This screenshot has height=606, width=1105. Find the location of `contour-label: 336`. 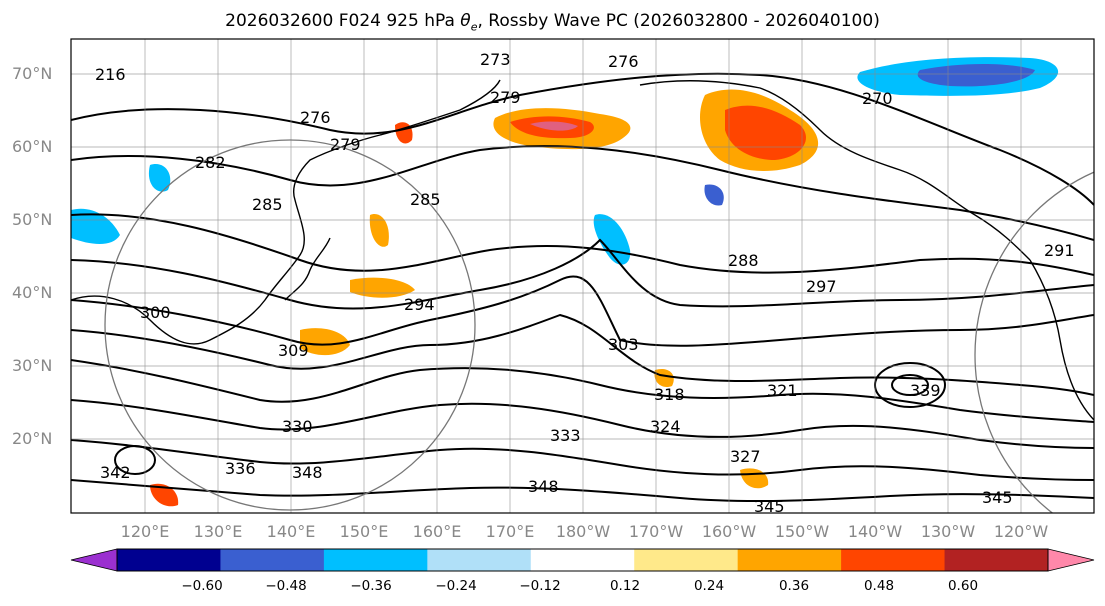

contour-label: 336 is located at coordinates (240, 468).